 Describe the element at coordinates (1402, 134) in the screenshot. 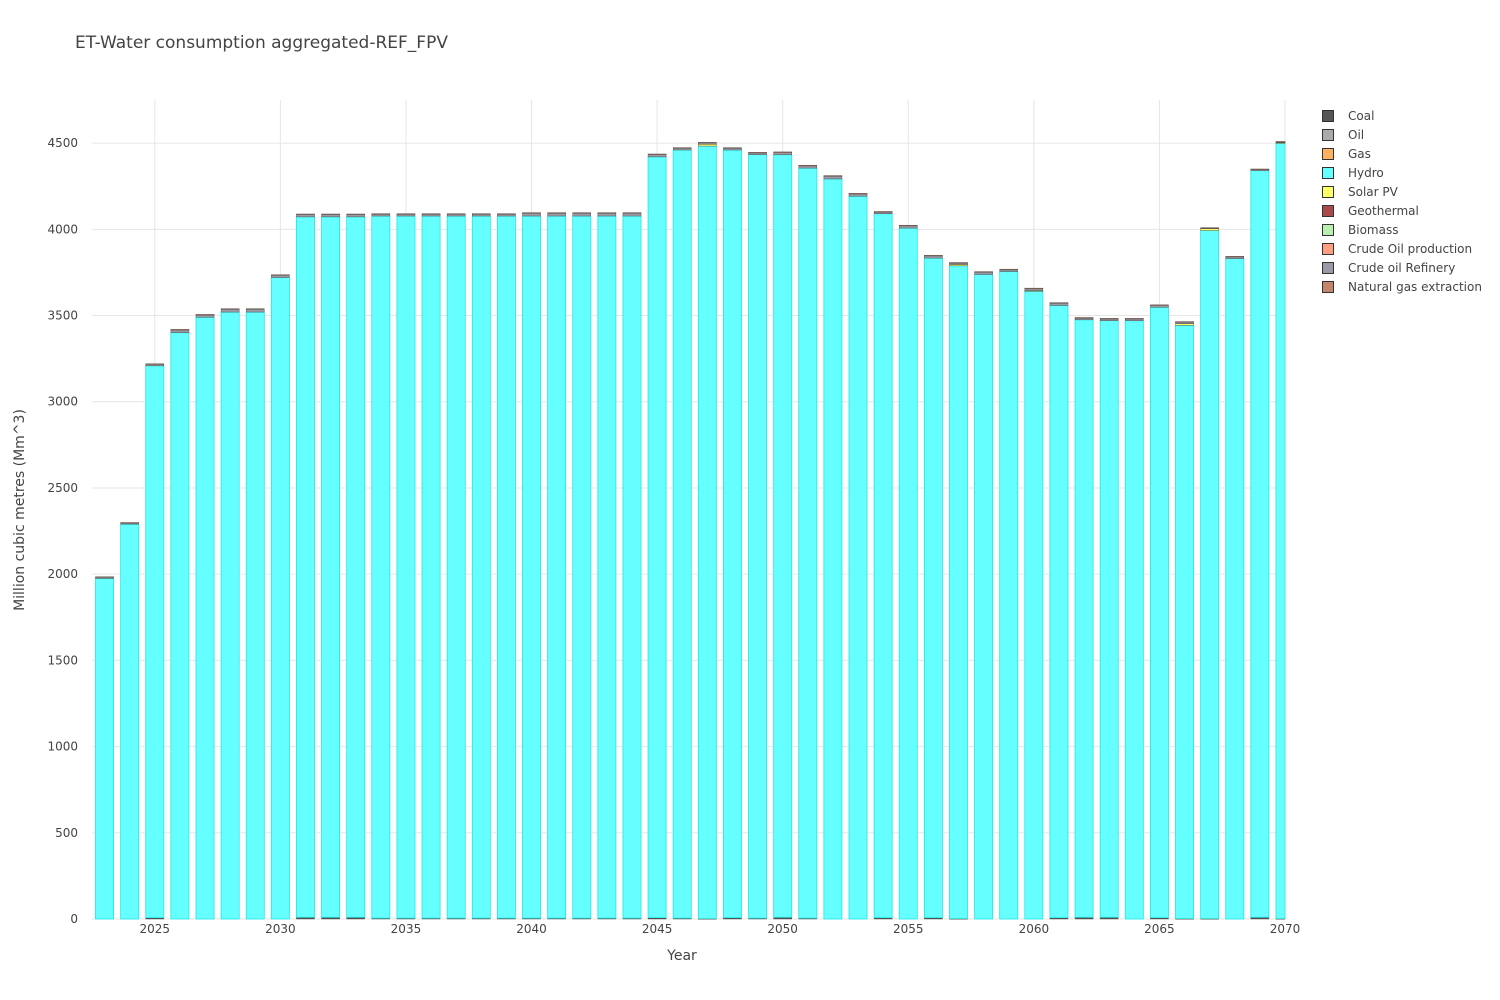

I see `legend-item-oil: Oil` at that location.